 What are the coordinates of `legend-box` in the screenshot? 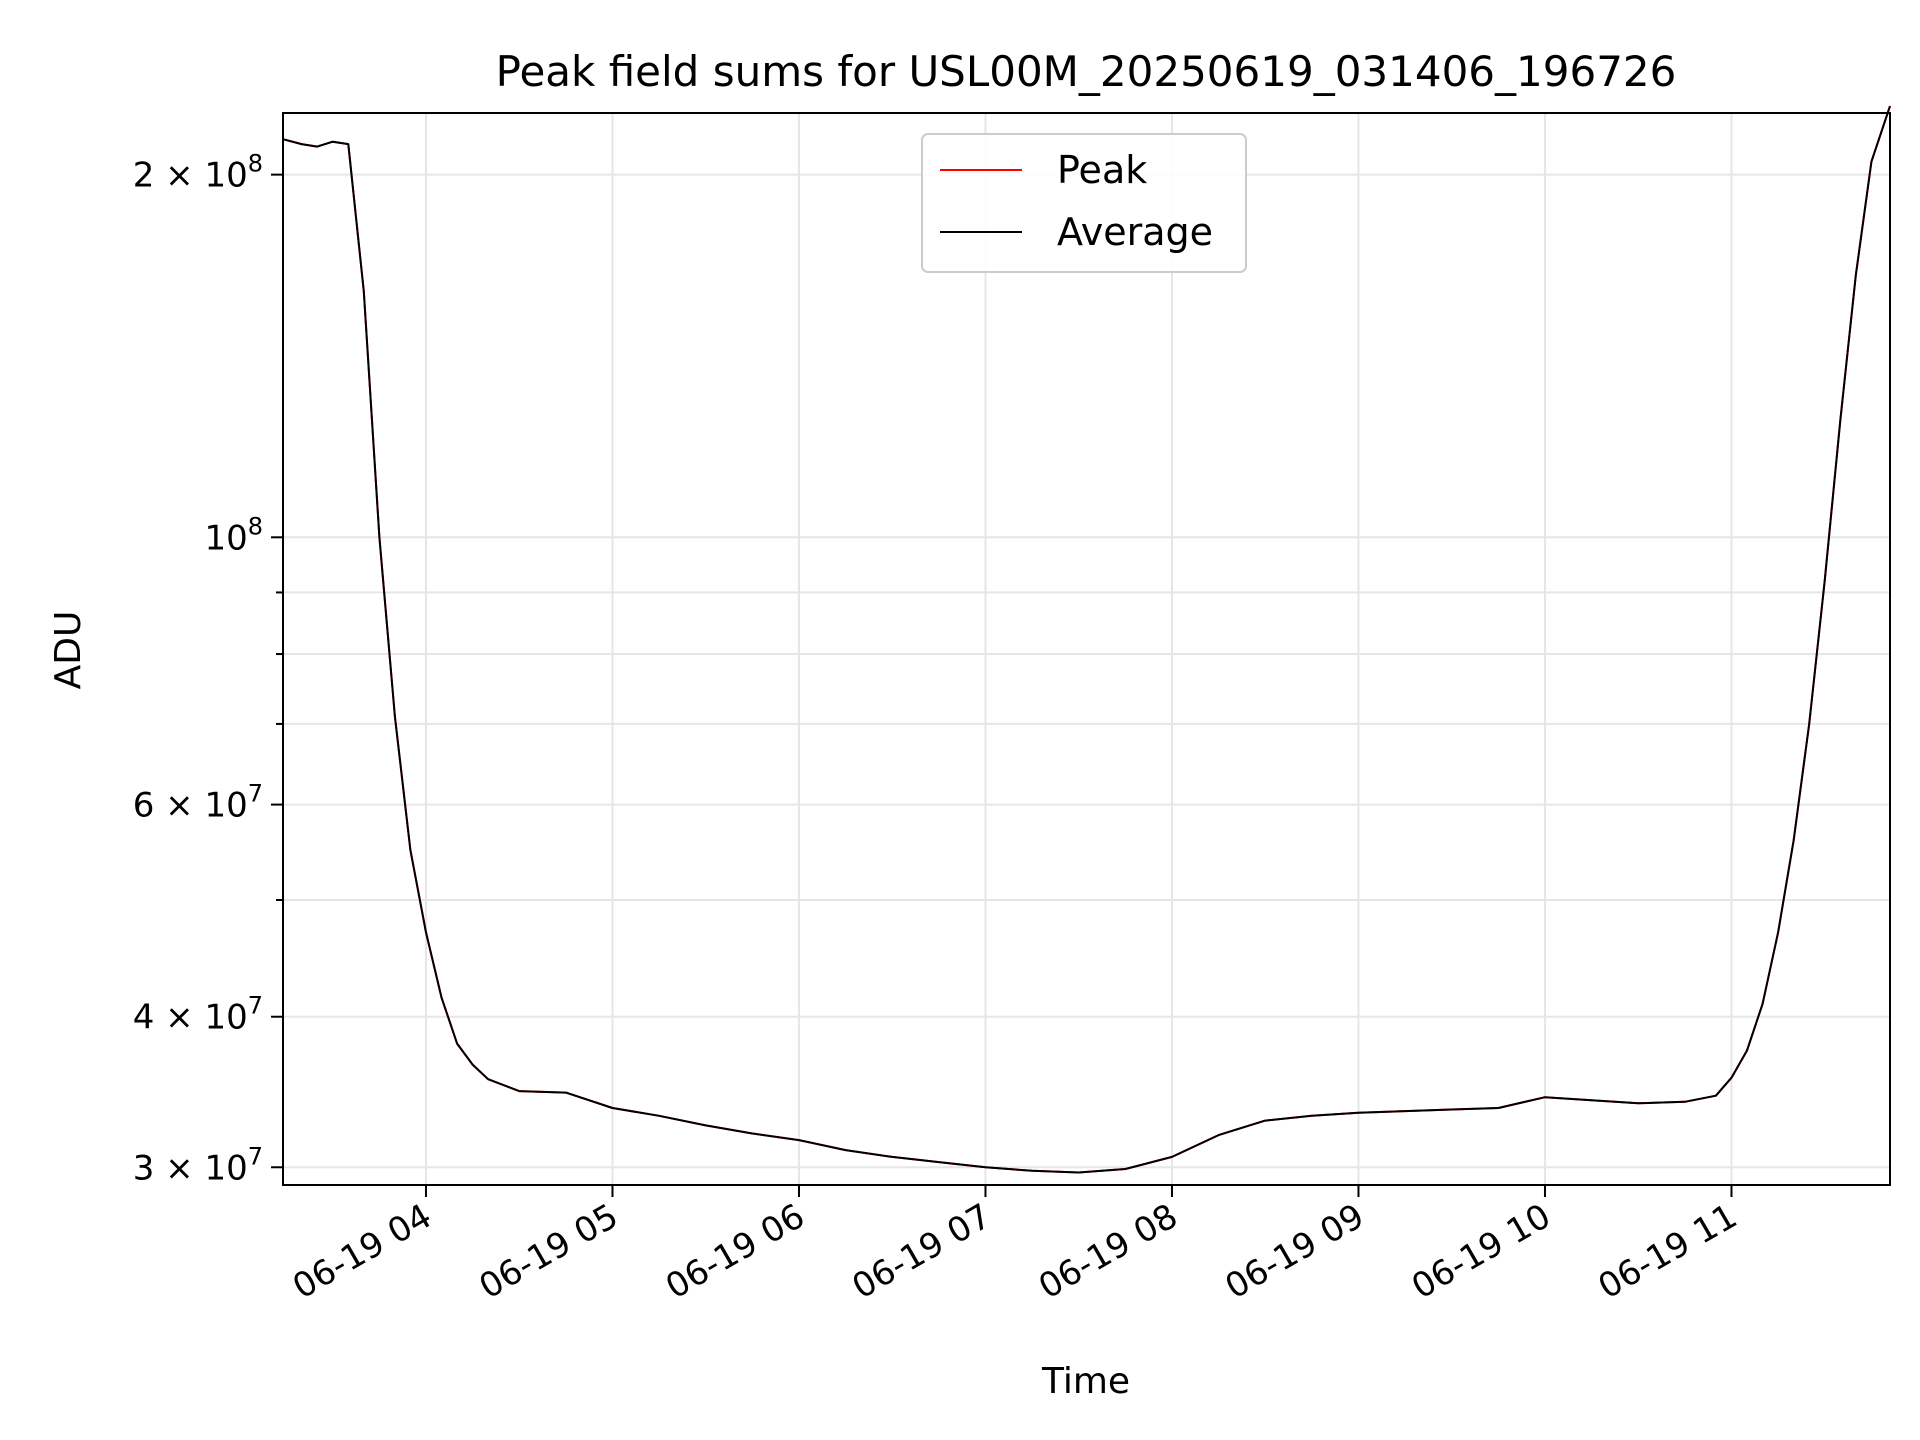 It's located at (1084, 203).